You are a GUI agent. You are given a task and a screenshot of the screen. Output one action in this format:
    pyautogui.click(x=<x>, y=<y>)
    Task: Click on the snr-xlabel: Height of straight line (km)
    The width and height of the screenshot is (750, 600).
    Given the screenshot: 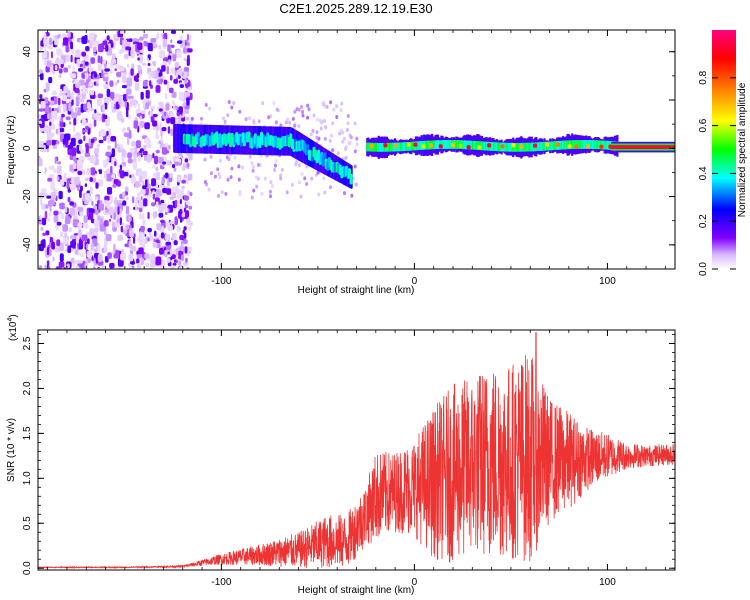 What is the action you would take?
    pyautogui.click(x=356, y=590)
    